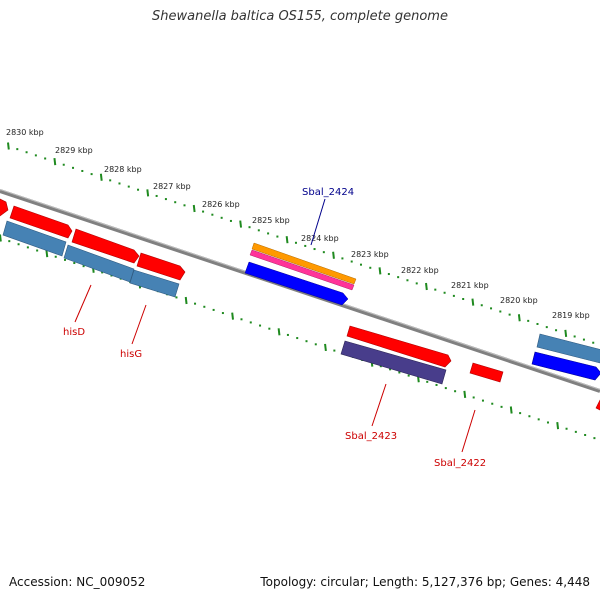 The image size is (600, 600). Describe the element at coordinates (597, 405) in the screenshot. I see `gene-red-right-edge` at that location.